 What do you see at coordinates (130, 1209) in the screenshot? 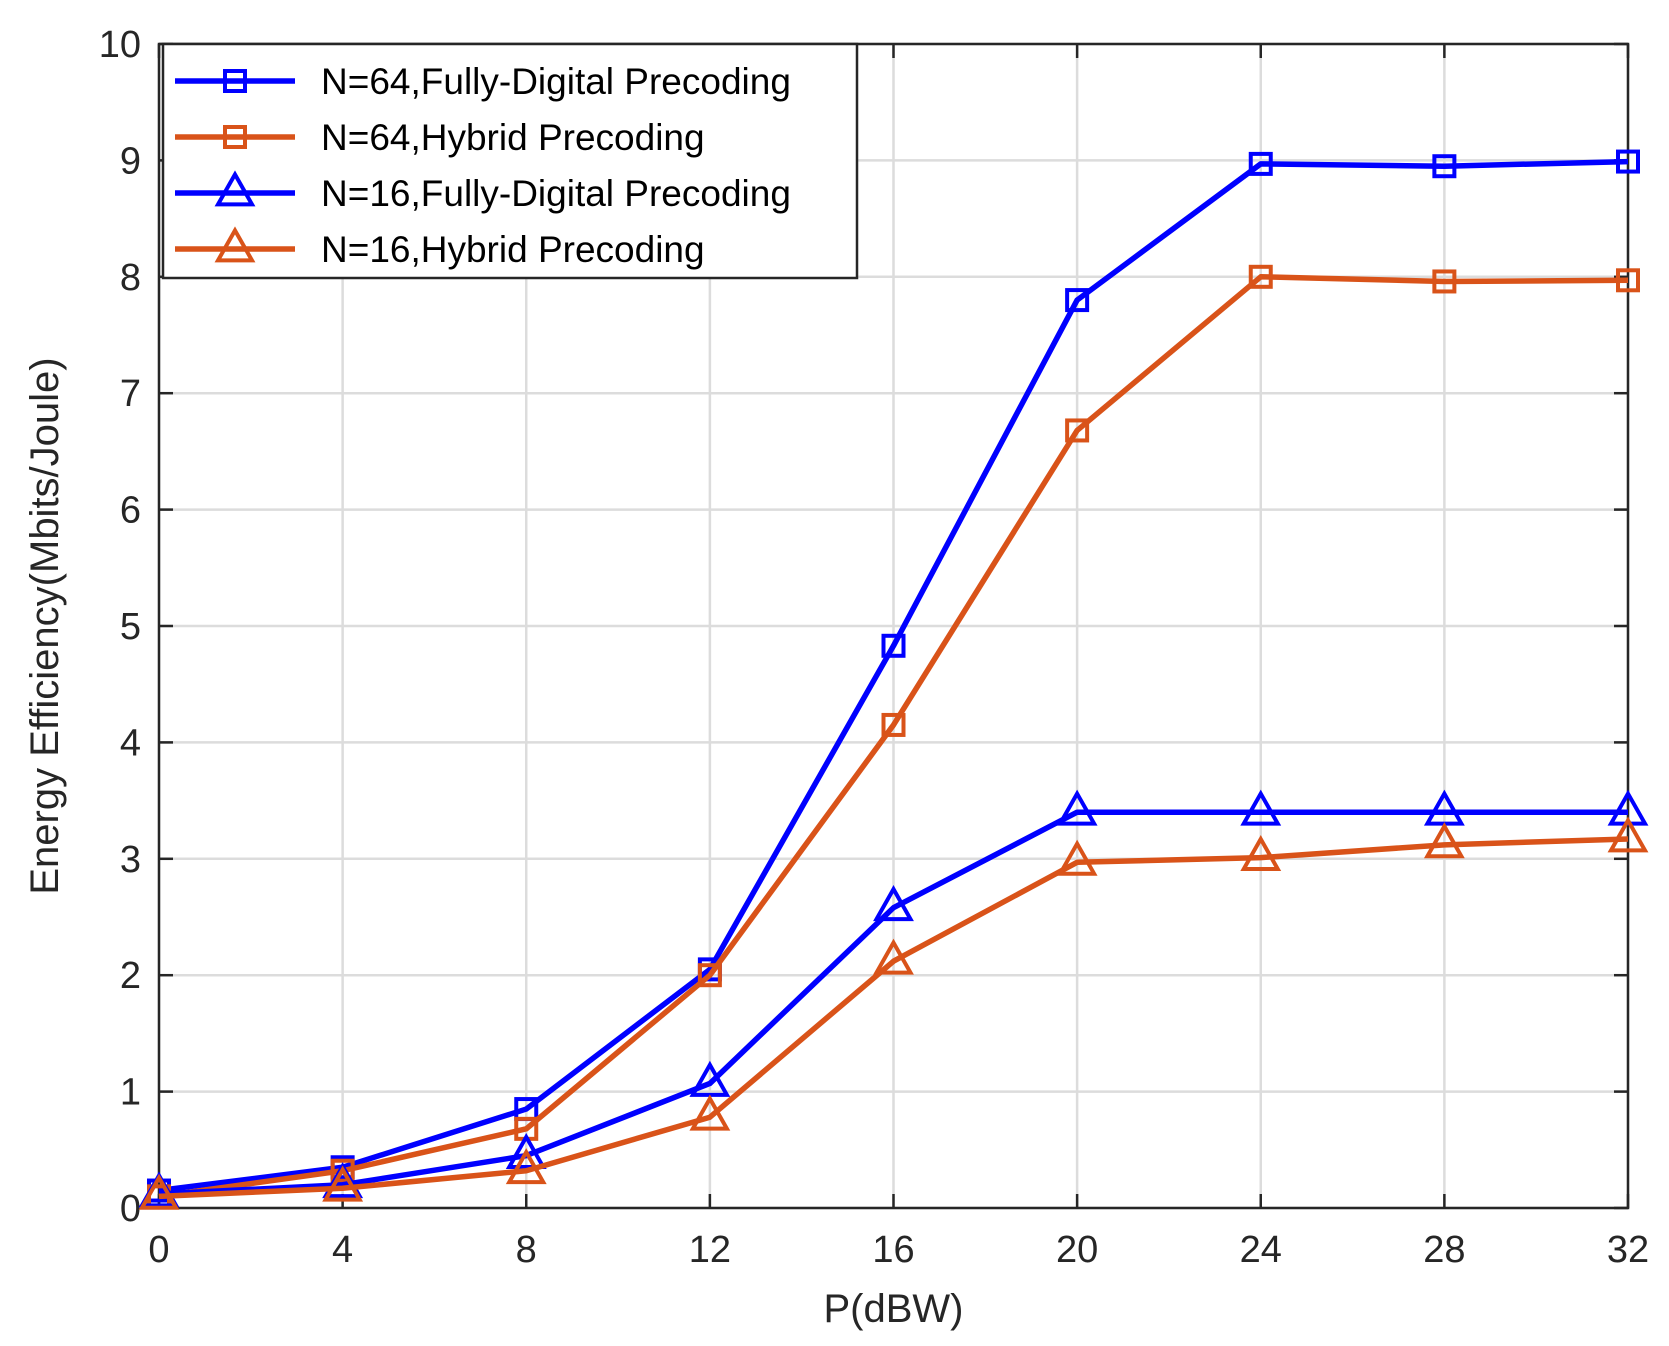
I see `y-tick-label: 0` at bounding box center [130, 1209].